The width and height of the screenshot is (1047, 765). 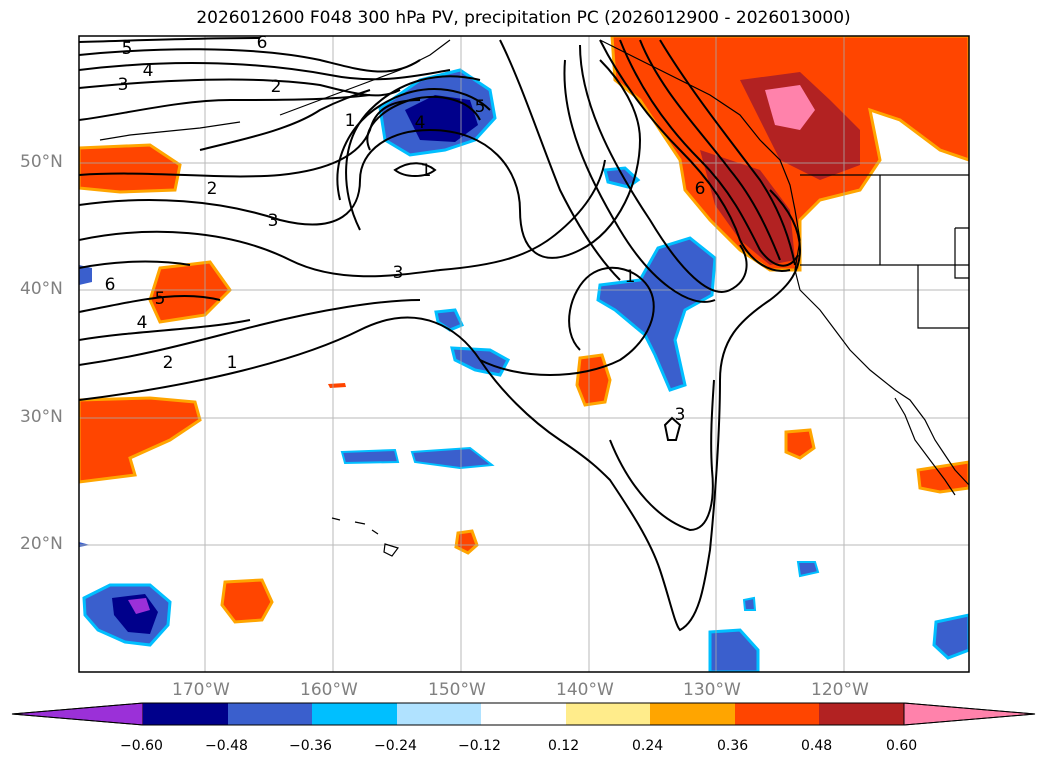 I want to click on colorbar-tick-label: −0.48, so click(x=226, y=746).